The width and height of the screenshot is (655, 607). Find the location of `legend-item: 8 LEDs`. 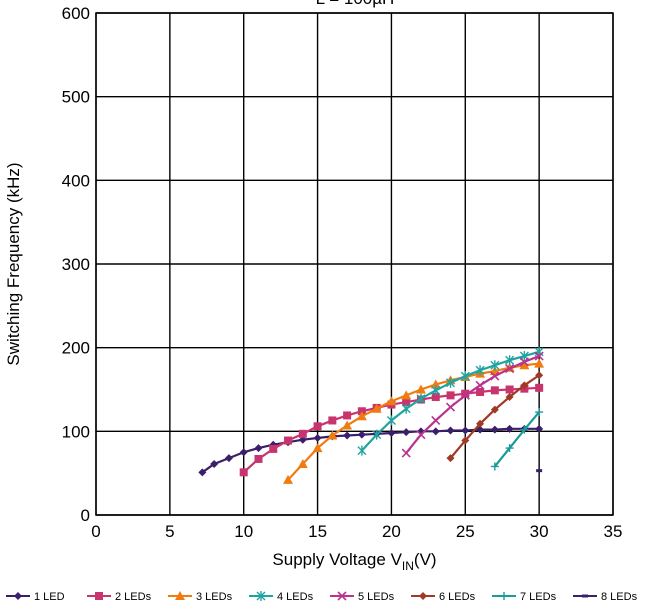

legend-item: 8 LEDs is located at coordinates (605, 597).